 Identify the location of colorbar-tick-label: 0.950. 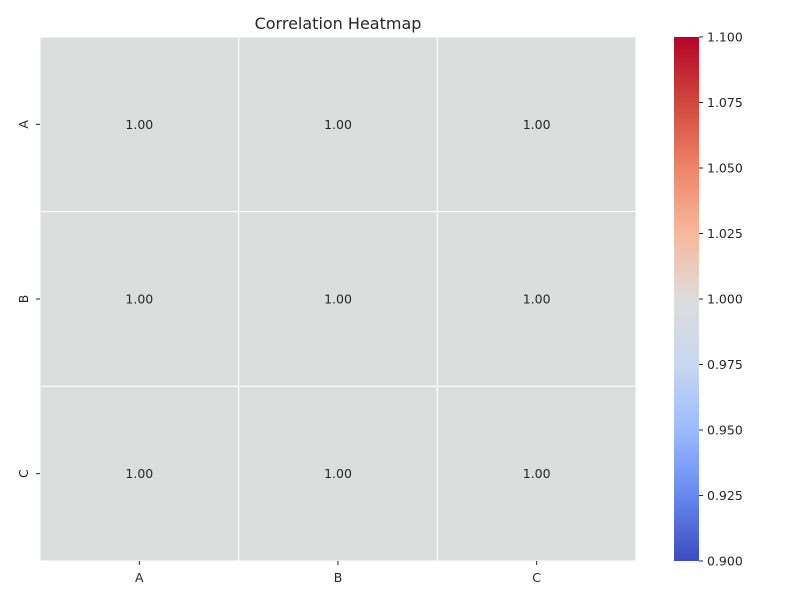
(725, 430).